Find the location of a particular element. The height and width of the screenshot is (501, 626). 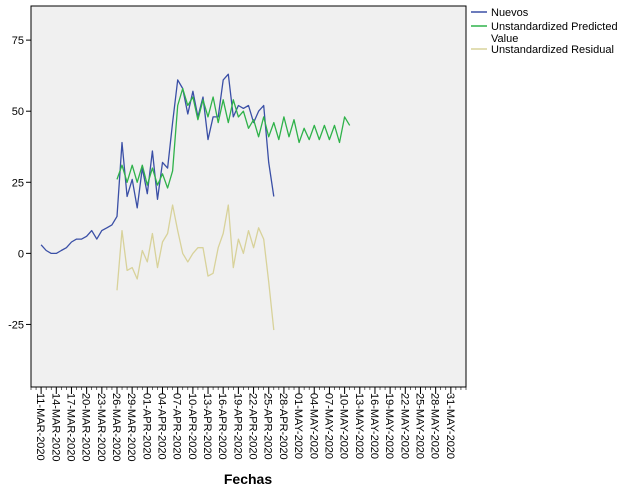

x-tick-label: 22-APR-2020 is located at coordinates (253, 426).